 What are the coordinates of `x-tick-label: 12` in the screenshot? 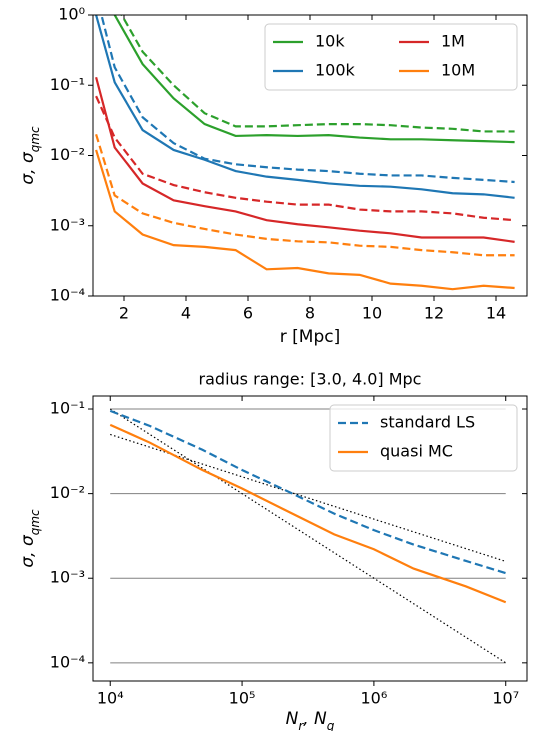 It's located at (434, 313).